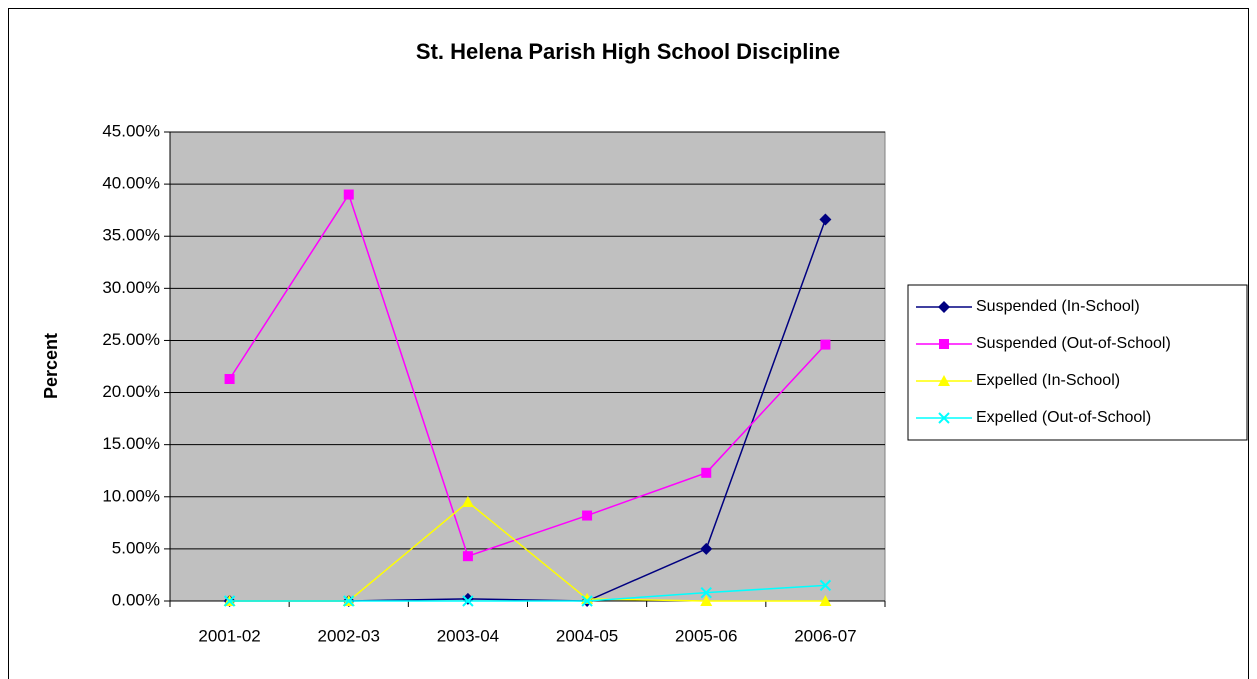  What do you see at coordinates (349, 635) in the screenshot?
I see `x-tick-label: 2002-03` at bounding box center [349, 635].